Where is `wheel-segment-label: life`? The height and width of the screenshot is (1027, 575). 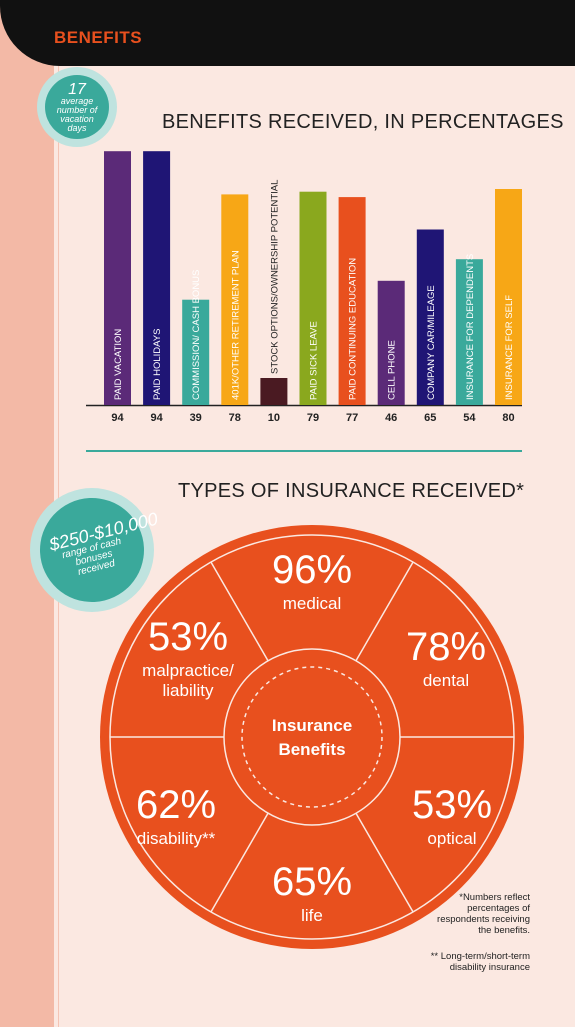 wheel-segment-label: life is located at coordinates (312, 915).